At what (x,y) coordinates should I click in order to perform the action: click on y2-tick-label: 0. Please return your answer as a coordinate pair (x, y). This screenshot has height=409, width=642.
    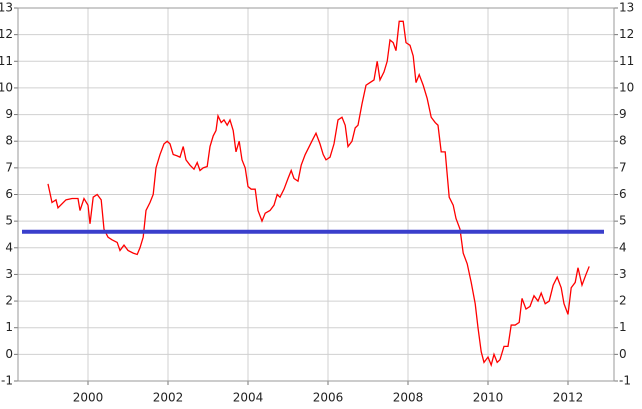
    Looking at the image, I should click on (623, 354).